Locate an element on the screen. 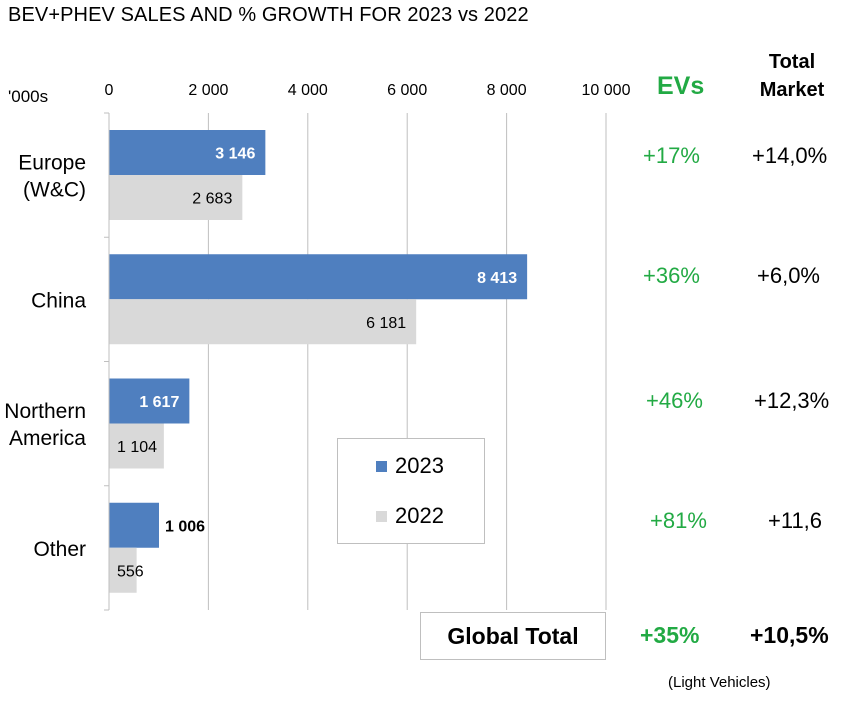 Image resolution: width=845 pixels, height=704 pixels. evs-column-header: EVs is located at coordinates (681, 86).